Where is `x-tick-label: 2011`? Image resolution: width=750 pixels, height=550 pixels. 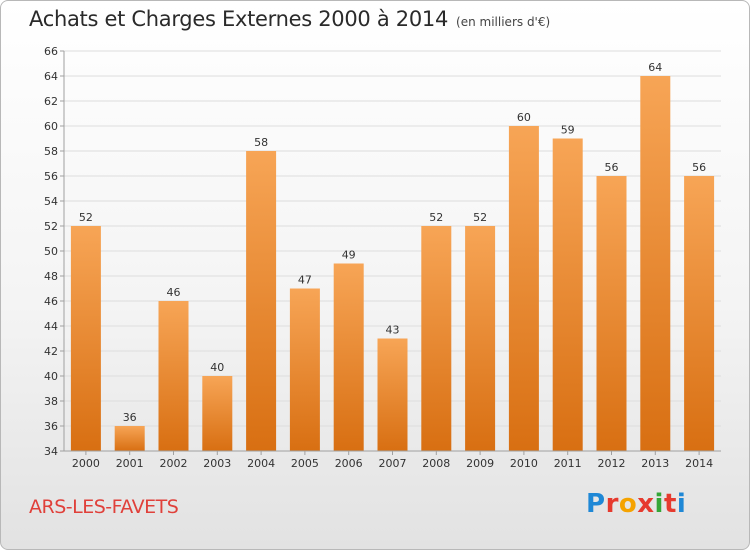
x-tick-label: 2011 is located at coordinates (568, 463).